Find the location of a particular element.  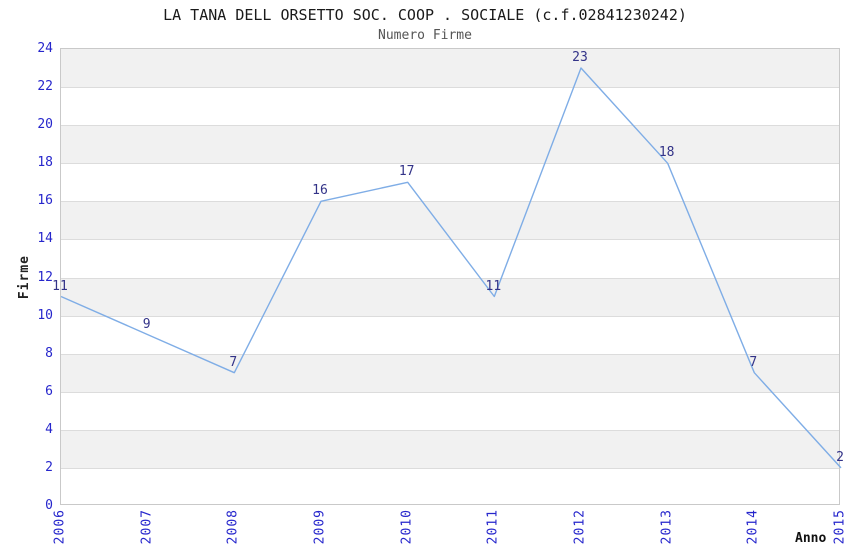

x-tick-label: 2011 is located at coordinates (493, 527).